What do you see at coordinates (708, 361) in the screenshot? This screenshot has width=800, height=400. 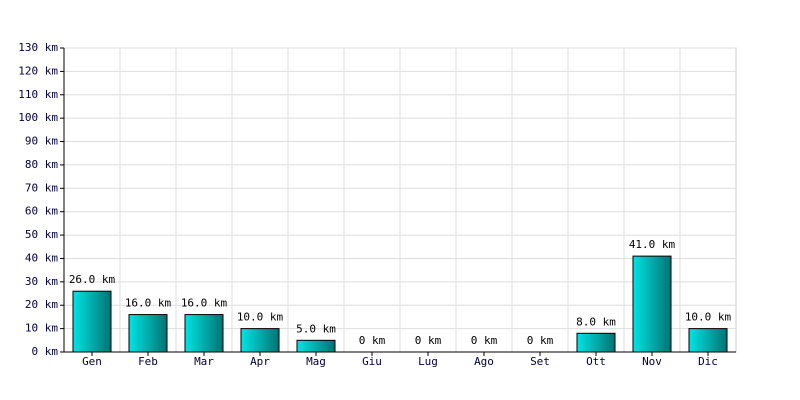 I see `x-tick-label: Dic` at bounding box center [708, 361].